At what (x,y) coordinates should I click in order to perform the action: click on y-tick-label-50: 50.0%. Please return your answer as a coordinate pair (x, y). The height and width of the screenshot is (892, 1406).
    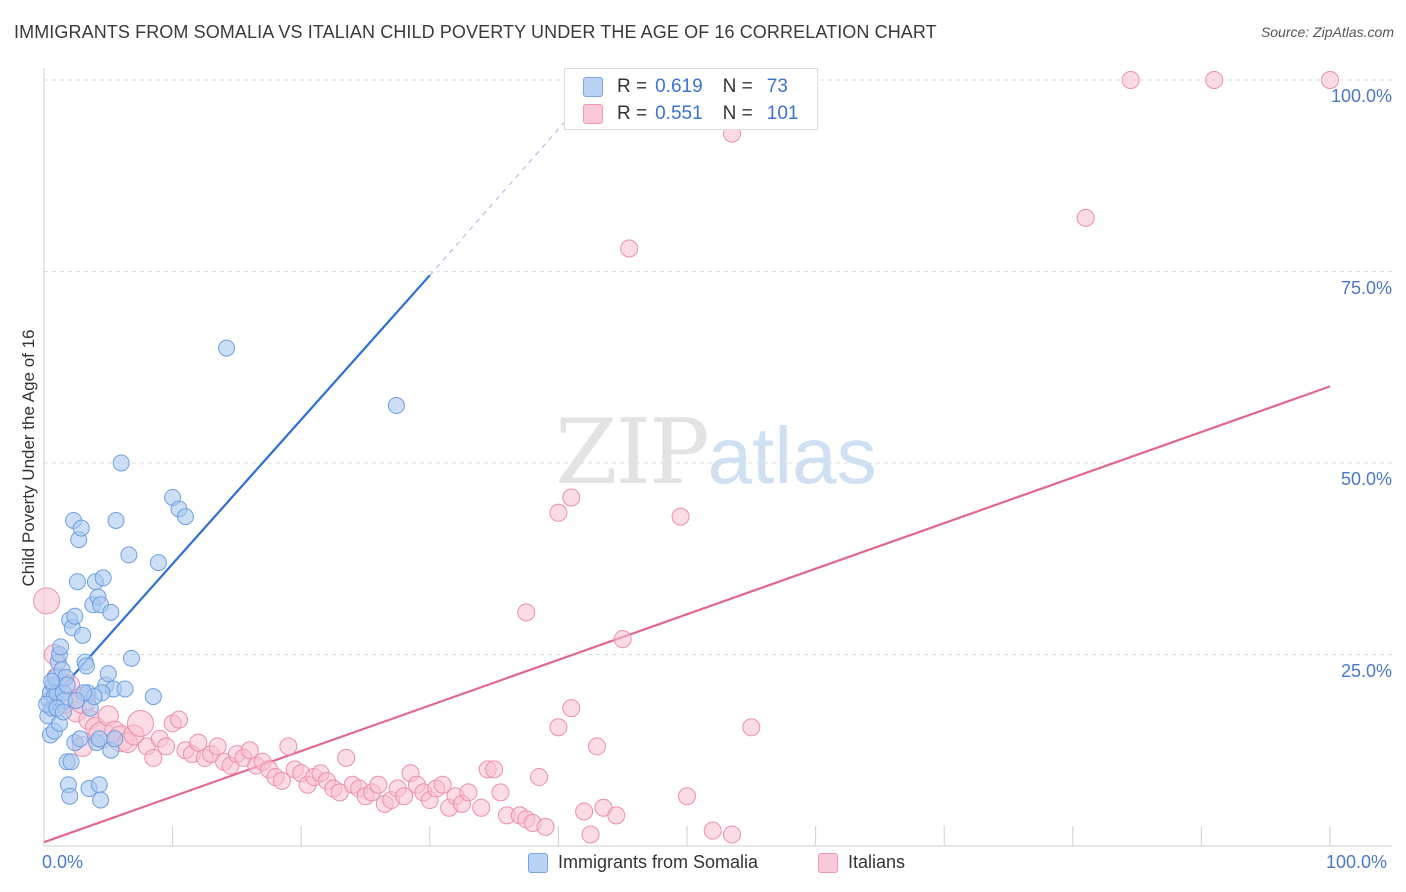
    Looking at the image, I should click on (1366, 479).